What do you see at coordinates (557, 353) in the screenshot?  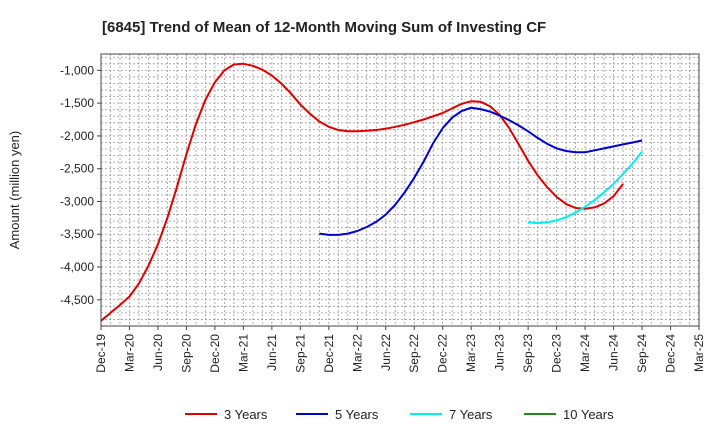 I see `x-tick-label: Dec-23` at bounding box center [557, 353].